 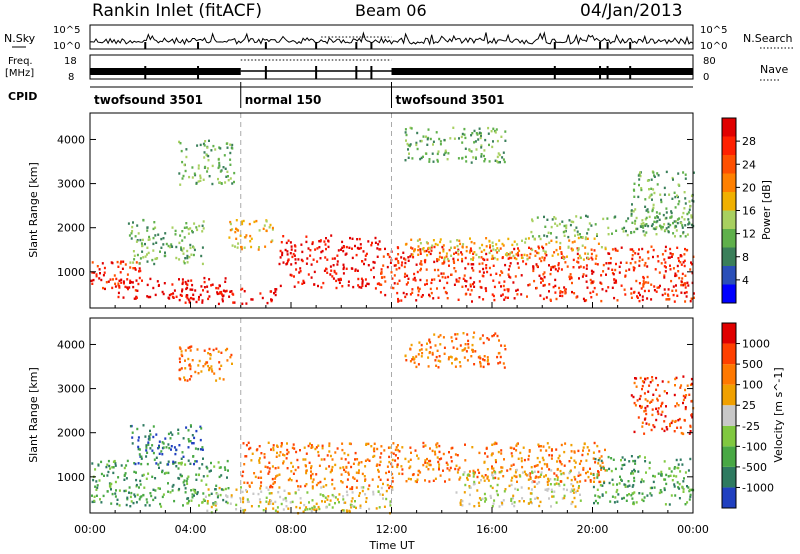 I want to click on colorbar-tick-label: 28, so click(x=749, y=141).